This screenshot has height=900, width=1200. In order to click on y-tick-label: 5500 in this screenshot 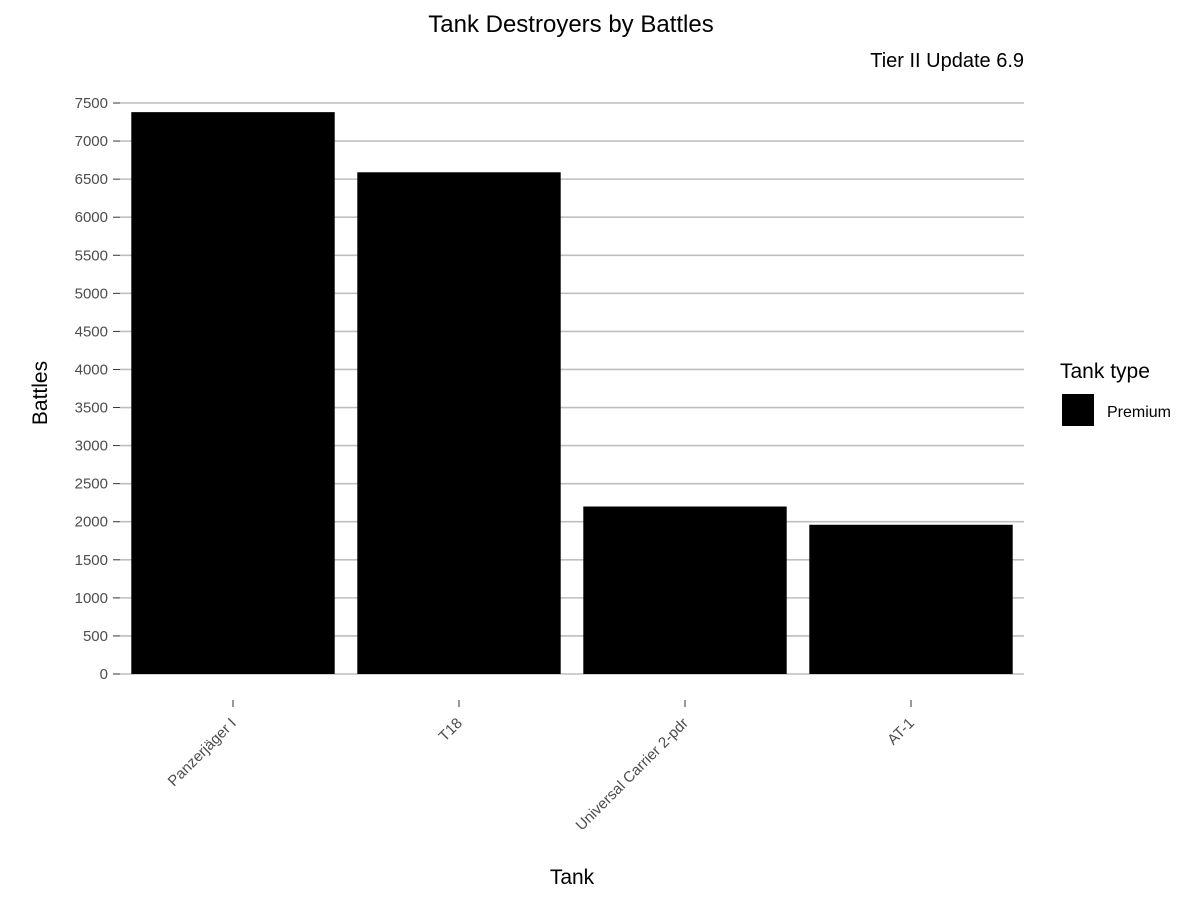, I will do `click(91, 255)`.